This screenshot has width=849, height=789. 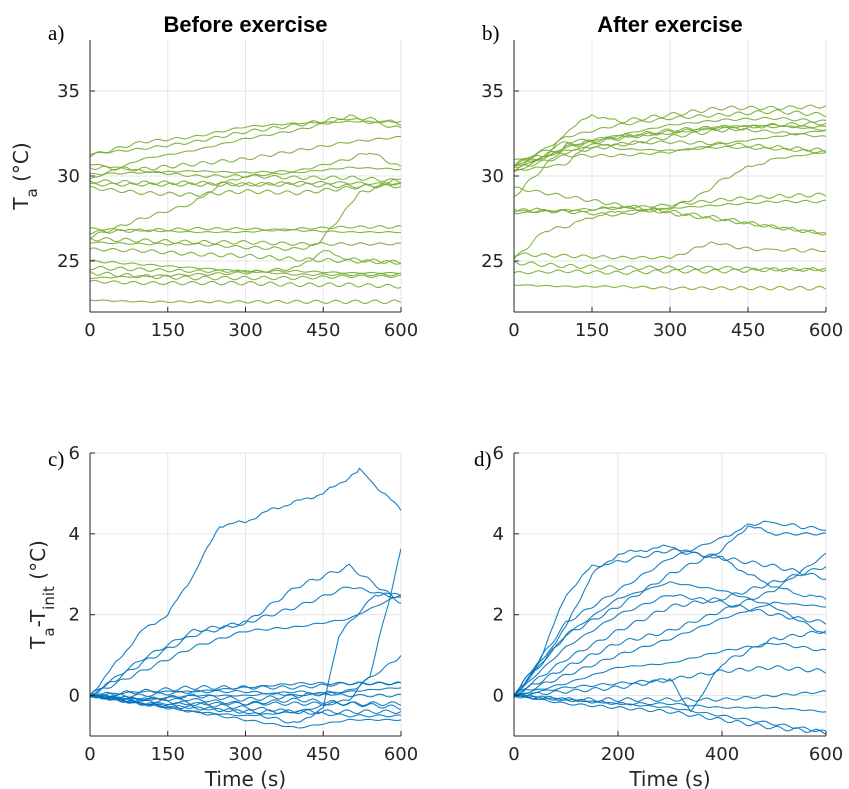 What do you see at coordinates (491, 33) in the screenshot?
I see `panel-label: b)` at bounding box center [491, 33].